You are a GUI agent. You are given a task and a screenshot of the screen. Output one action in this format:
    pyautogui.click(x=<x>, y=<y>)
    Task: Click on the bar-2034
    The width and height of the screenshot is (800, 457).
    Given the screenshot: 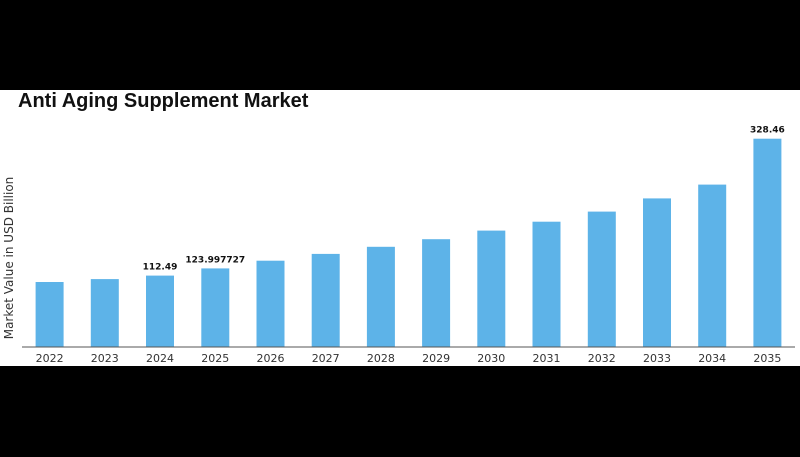 What is the action you would take?
    pyautogui.click(x=712, y=265)
    